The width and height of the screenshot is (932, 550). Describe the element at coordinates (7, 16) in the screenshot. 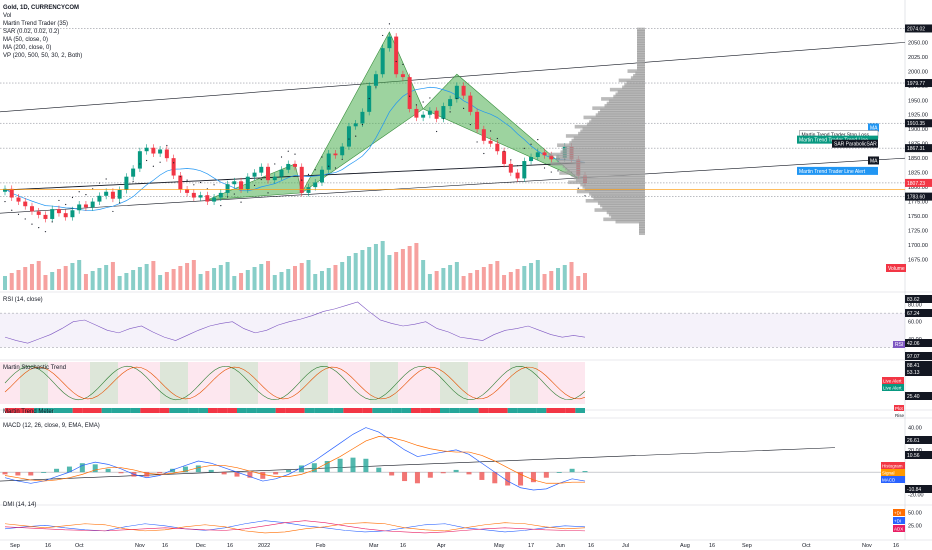

I see `legend-vol: Vol` at that location.